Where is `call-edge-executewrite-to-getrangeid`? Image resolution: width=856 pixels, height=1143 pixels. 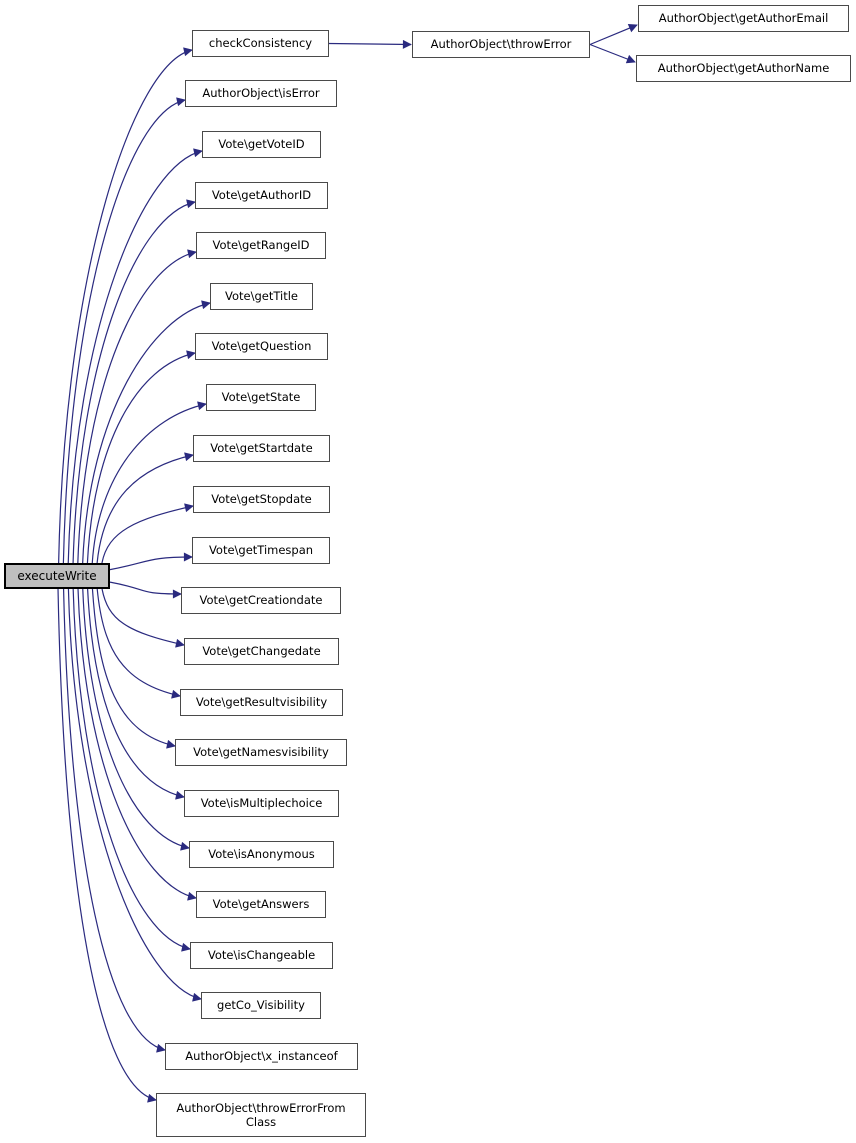
call-edge-executewrite-to-getrangeid is located at coordinates (137, 406).